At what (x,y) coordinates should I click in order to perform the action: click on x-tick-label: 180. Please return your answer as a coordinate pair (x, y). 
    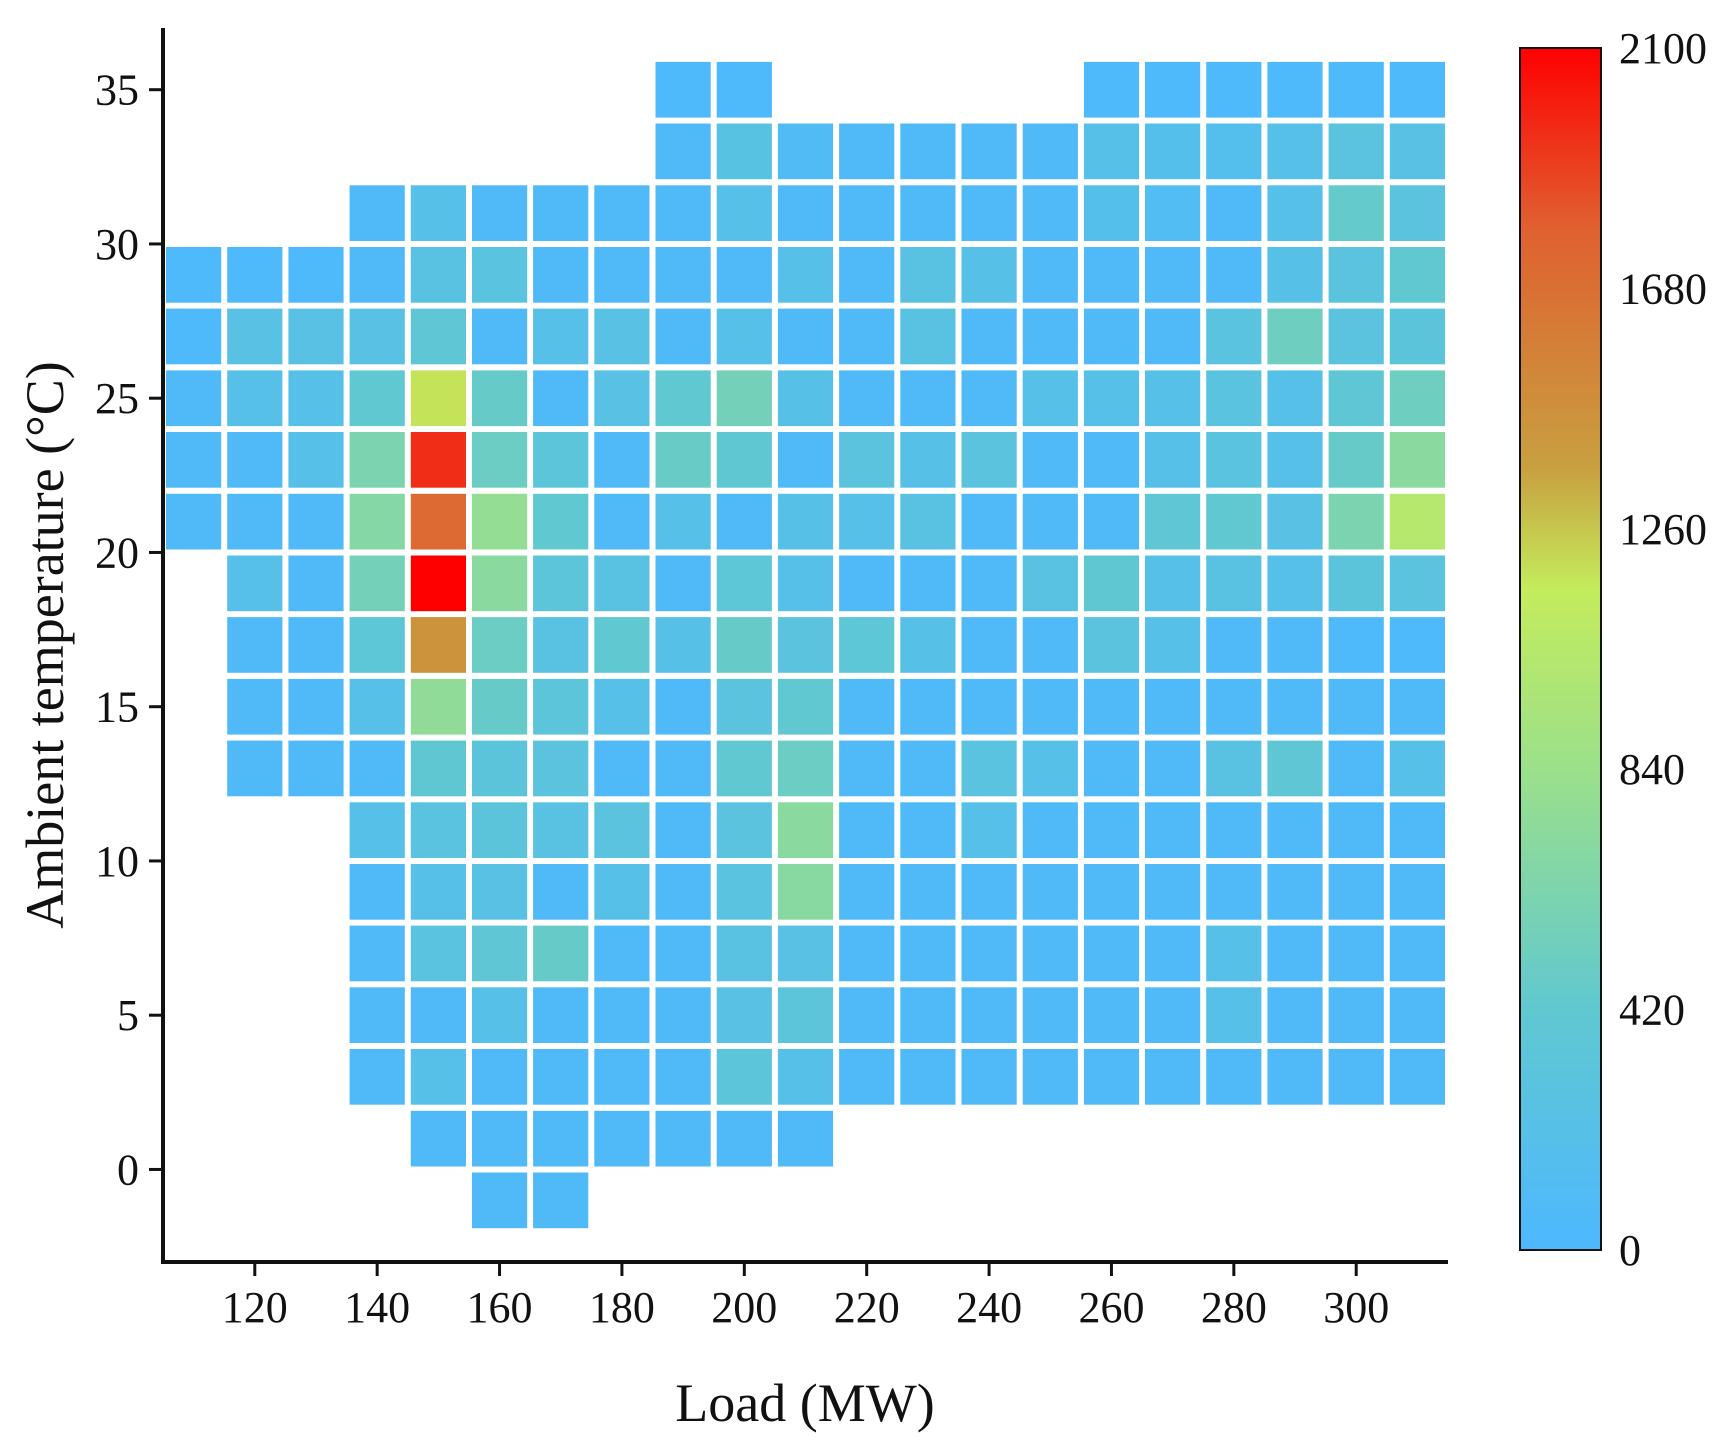
    Looking at the image, I should click on (622, 1307).